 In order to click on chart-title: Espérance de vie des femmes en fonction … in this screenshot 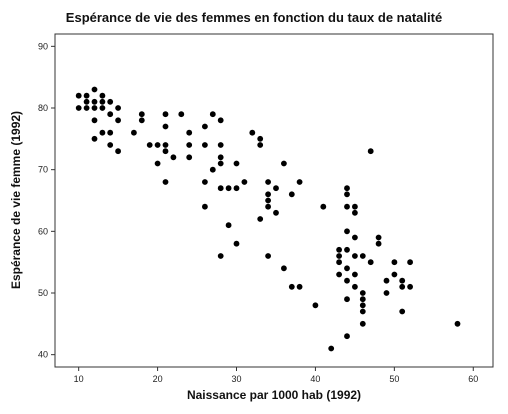, I will do `click(254, 17)`.